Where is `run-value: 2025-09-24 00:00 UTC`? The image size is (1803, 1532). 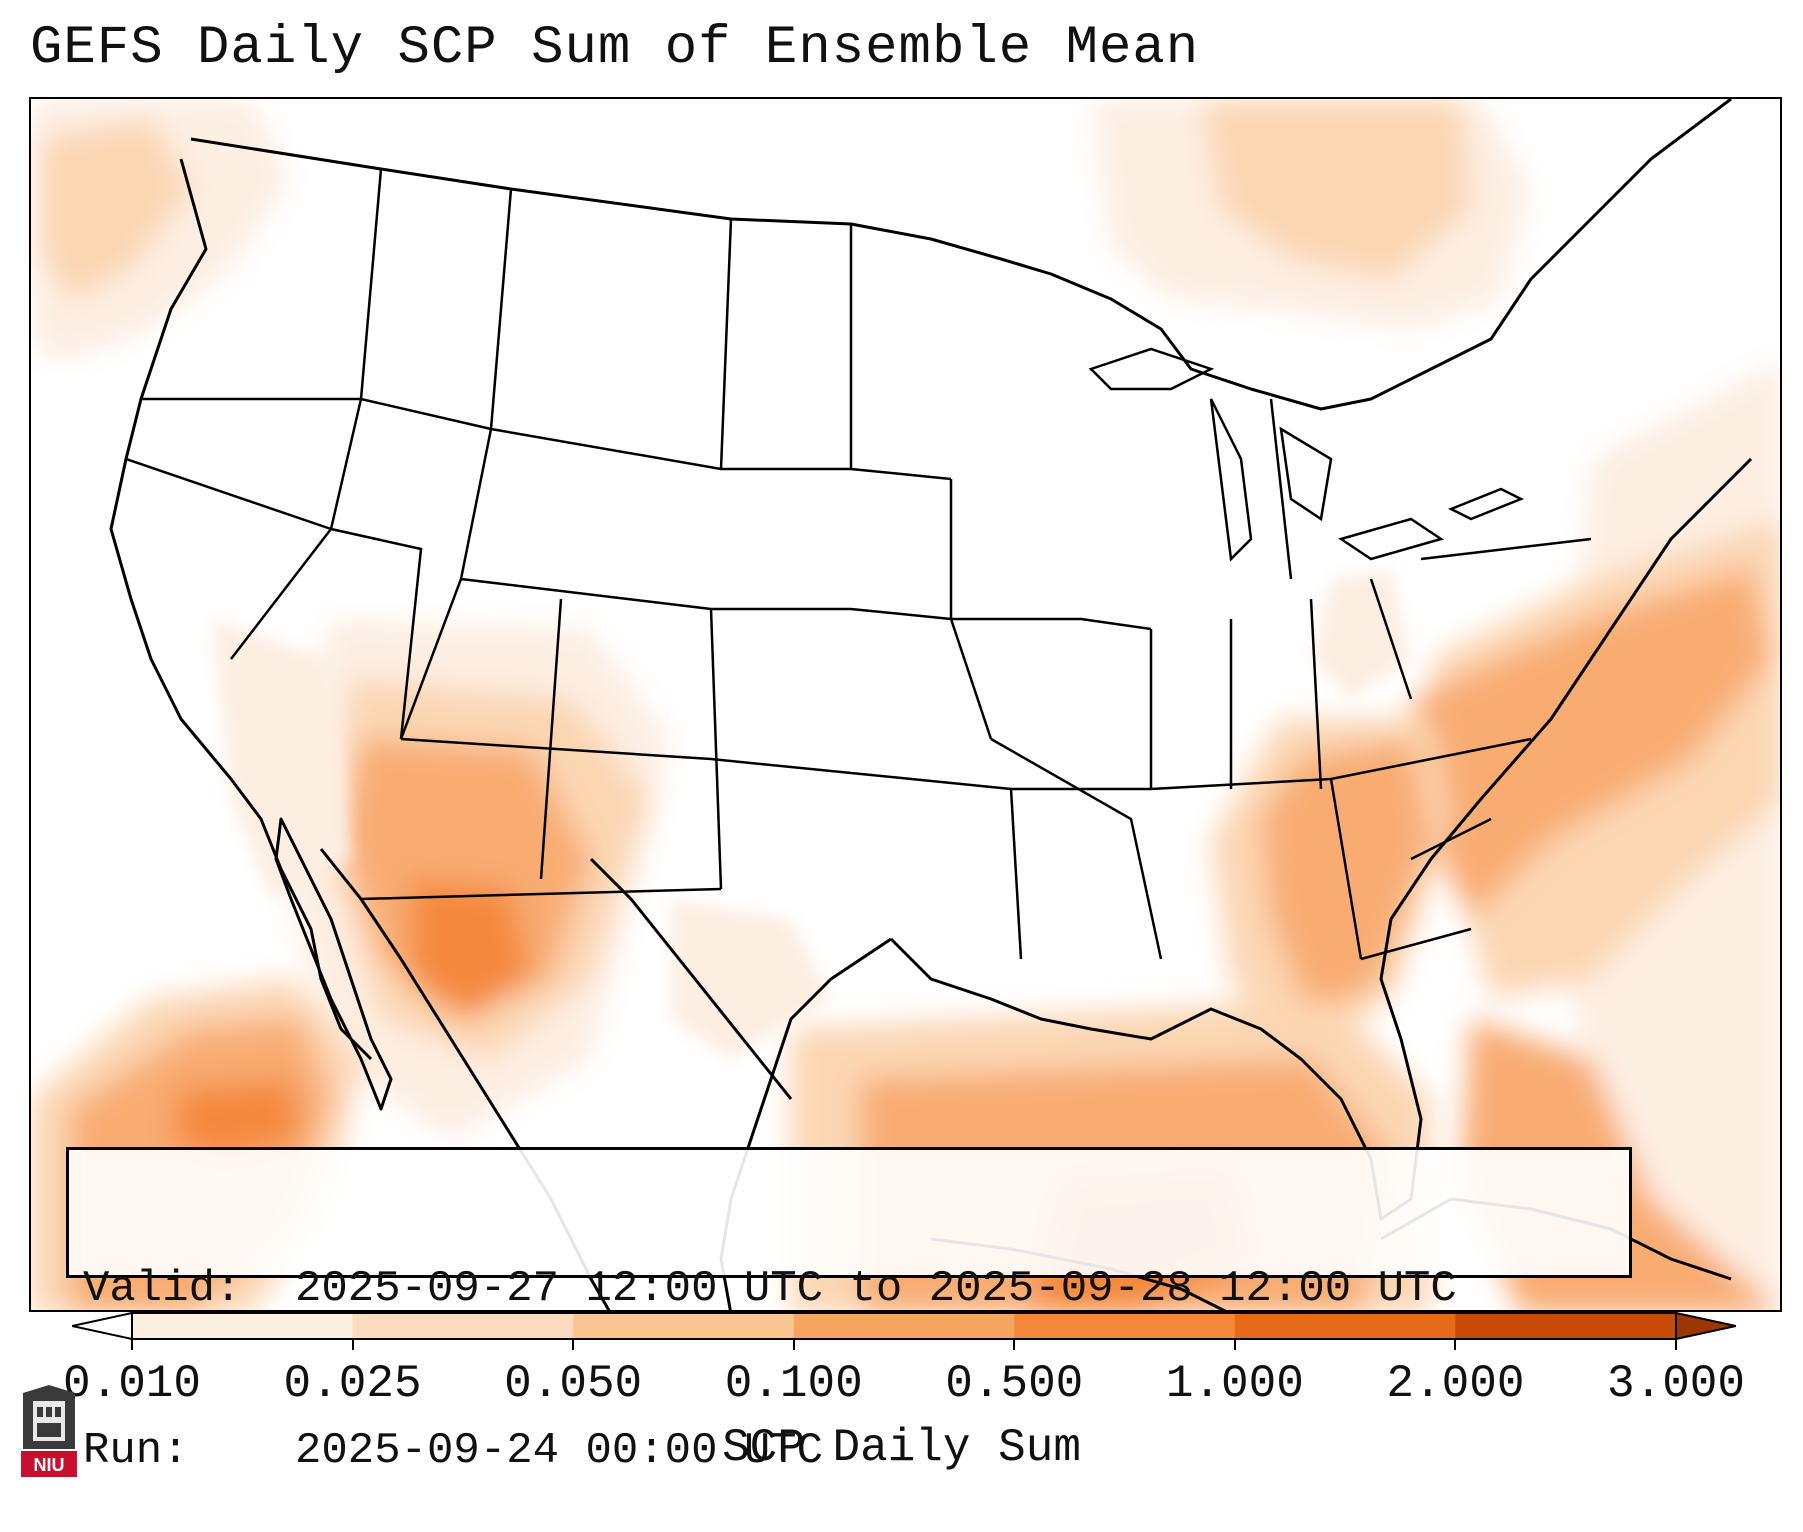
run-value: 2025-09-24 00:00 UTC is located at coordinates (559, 1451).